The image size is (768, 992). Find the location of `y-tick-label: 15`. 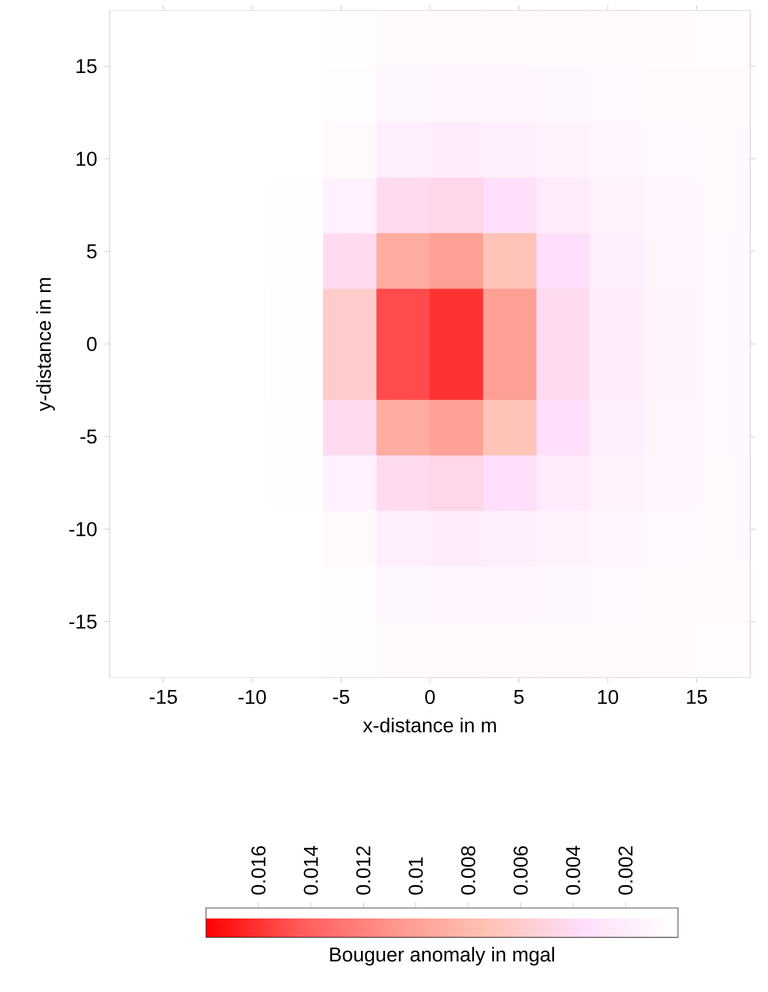

y-tick-label: 15 is located at coordinates (86, 66).